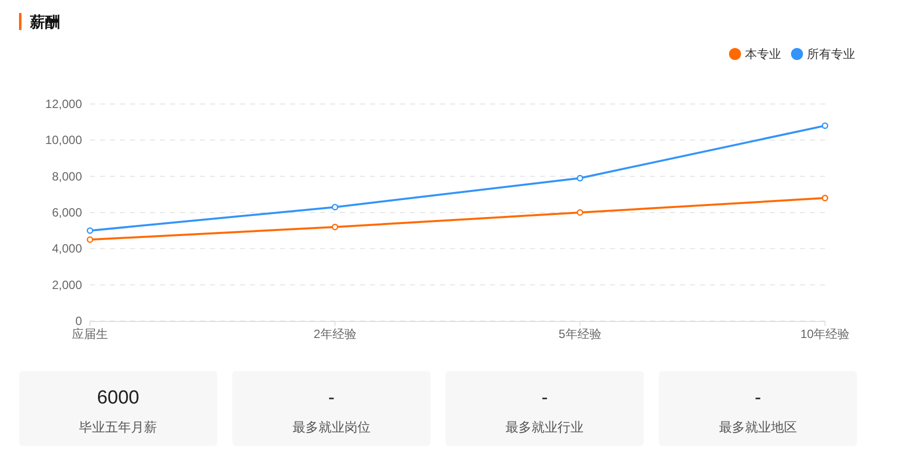 Image resolution: width=897 pixels, height=470 pixels. What do you see at coordinates (118, 398) in the screenshot?
I see `card-value: 6000` at bounding box center [118, 398].